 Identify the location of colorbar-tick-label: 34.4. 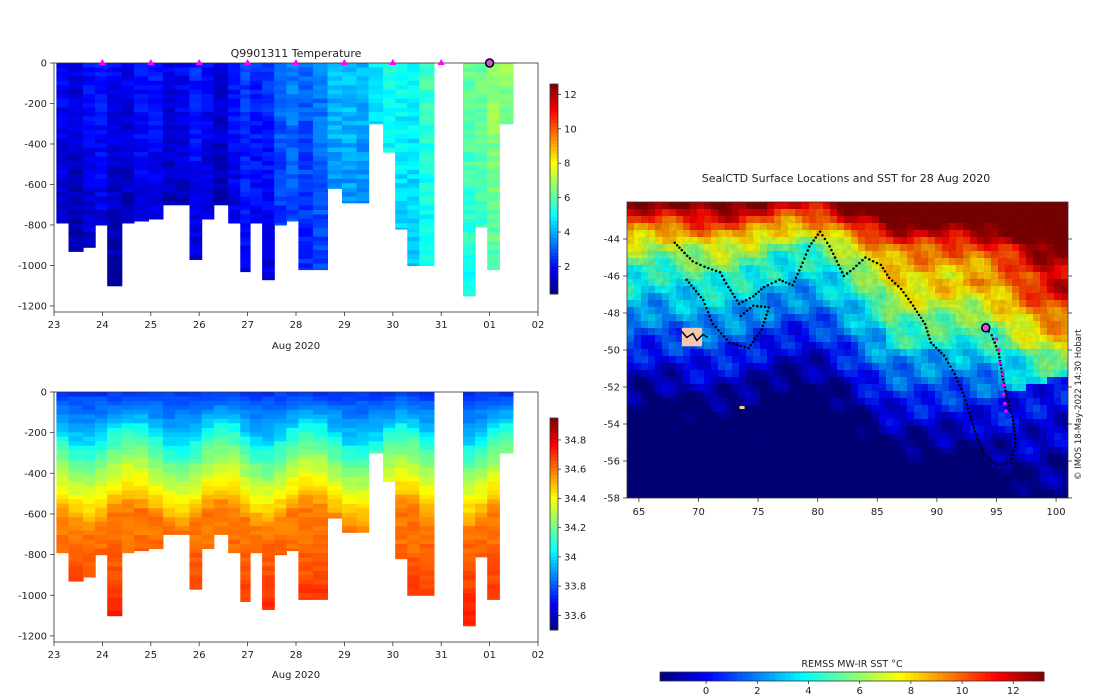
(575, 499).